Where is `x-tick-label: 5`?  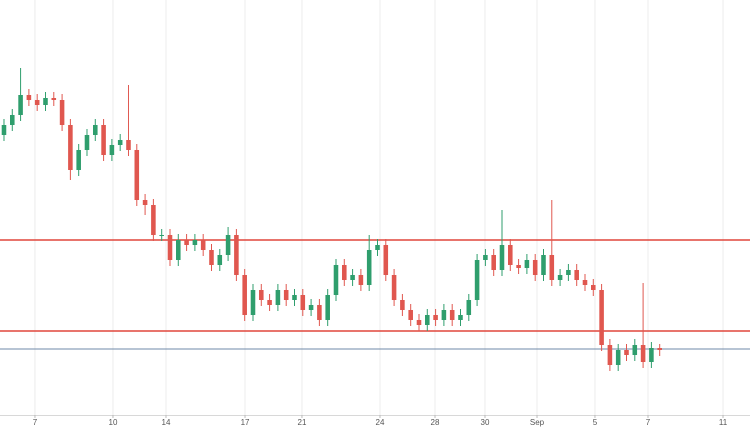 x-tick-label: 5 is located at coordinates (595, 422).